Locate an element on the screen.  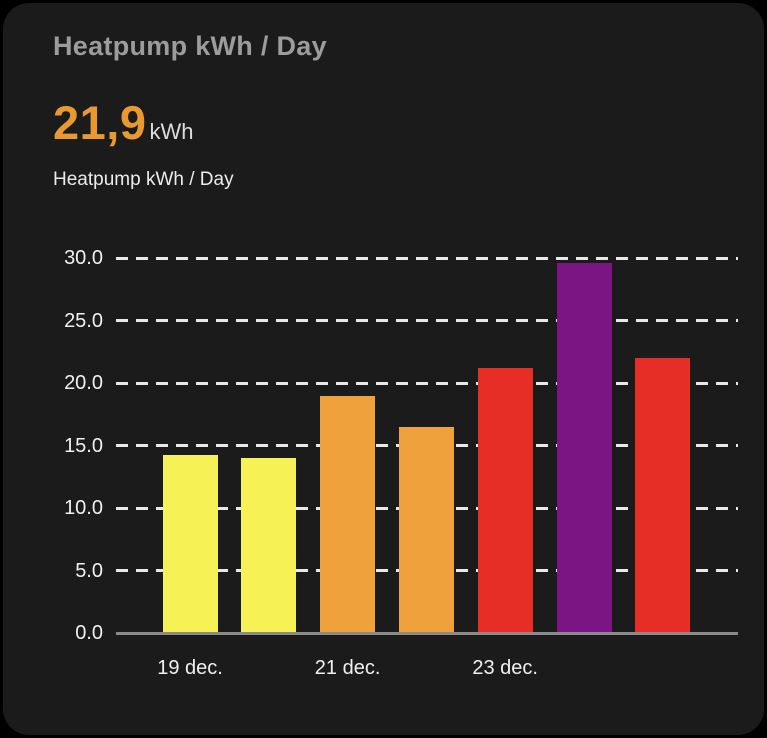
y-tick-label: 25.0 is located at coordinates (83, 320).